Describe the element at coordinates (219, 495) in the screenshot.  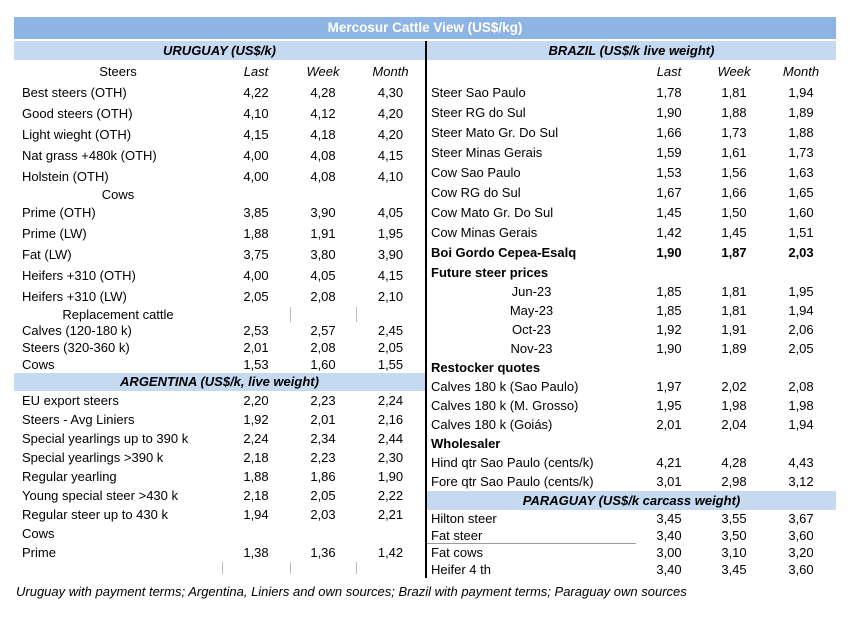
I see `table-row: Young special steer >430 k 2,18 2,05 2,22` at that location.